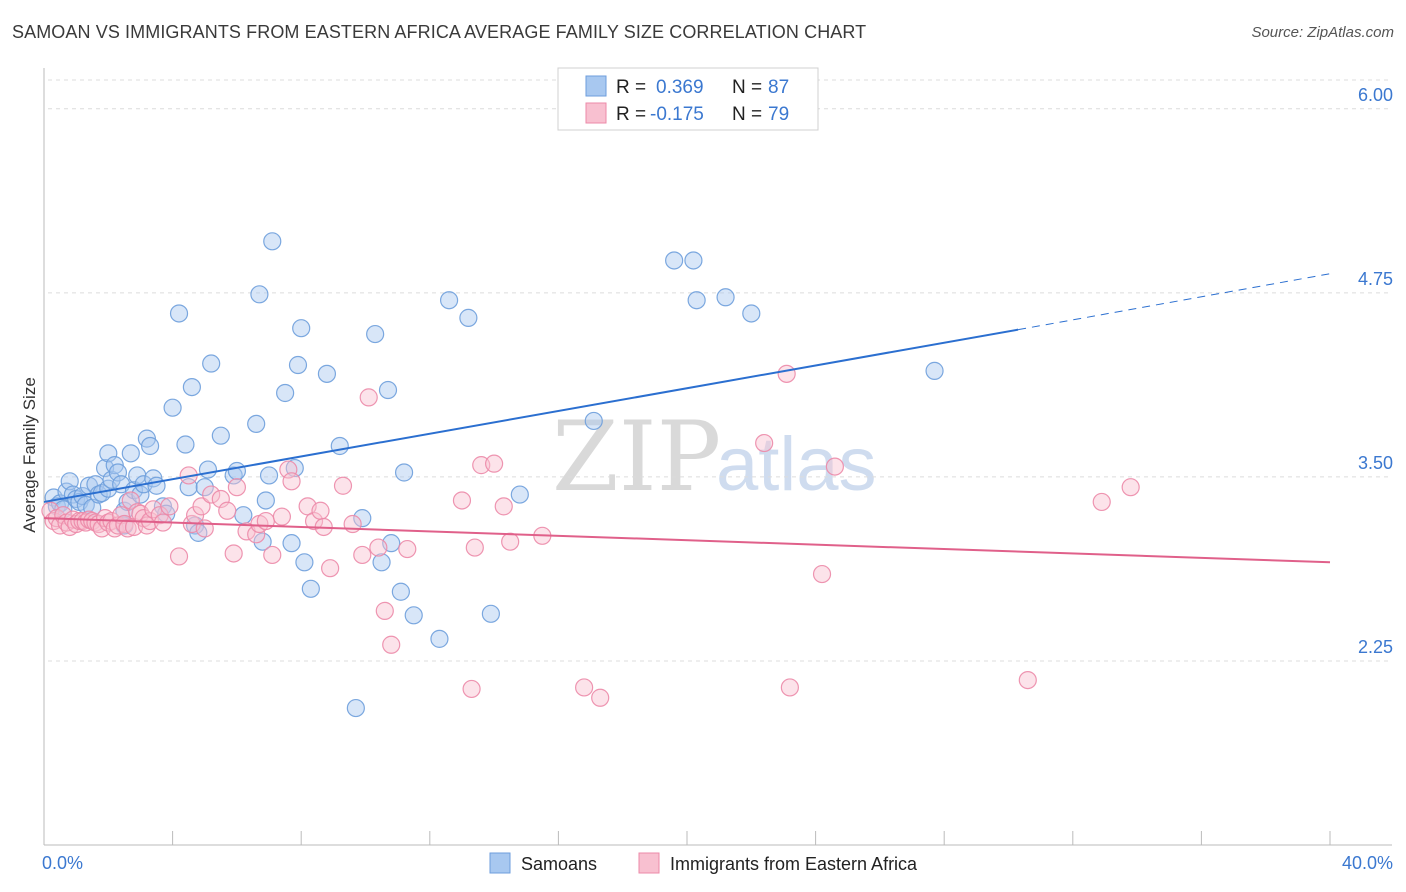 The image size is (1406, 892). Describe the element at coordinates (1375, 647) in the screenshot. I see `y-tick-label: 2.25` at that location.